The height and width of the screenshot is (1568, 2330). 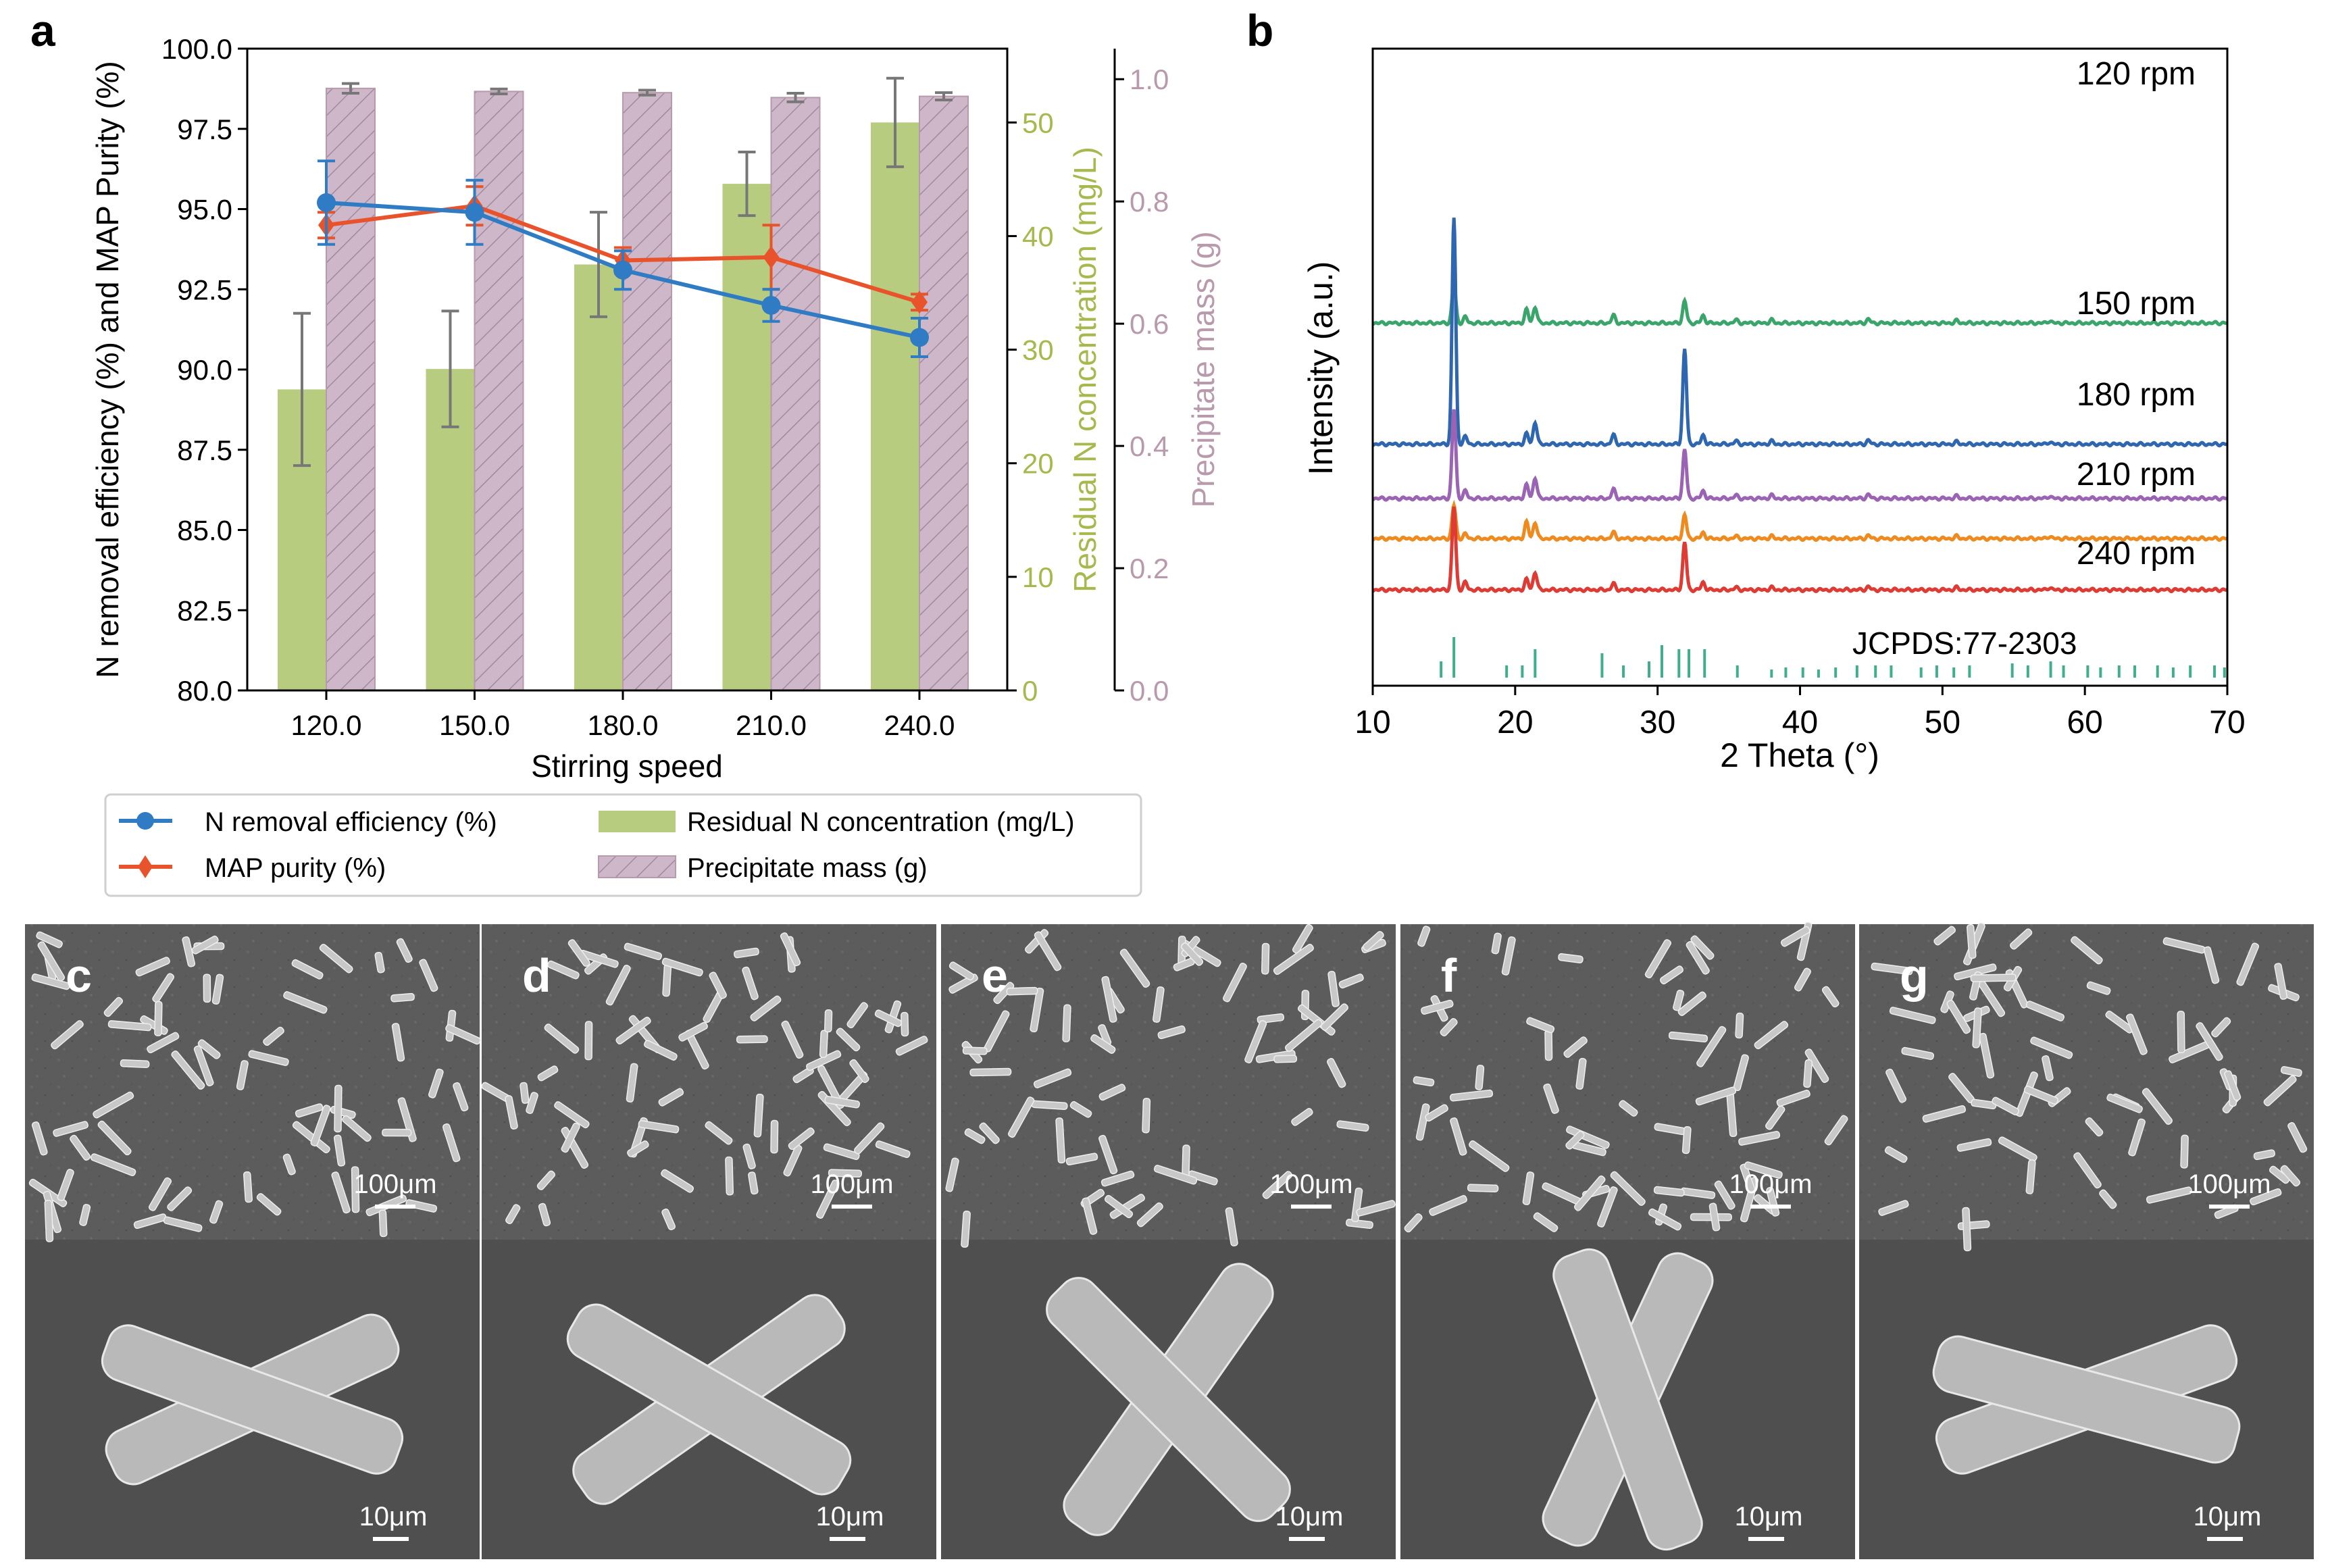 What do you see at coordinates (598, 406) in the screenshot?
I see `panel-a-bars-residual` at bounding box center [598, 406].